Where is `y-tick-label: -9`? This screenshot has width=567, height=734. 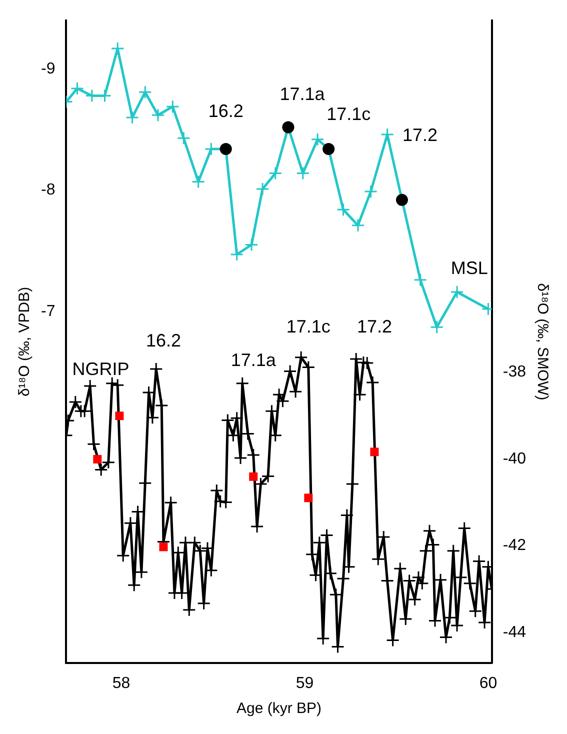 y-tick-label: -9 is located at coordinates (48, 69).